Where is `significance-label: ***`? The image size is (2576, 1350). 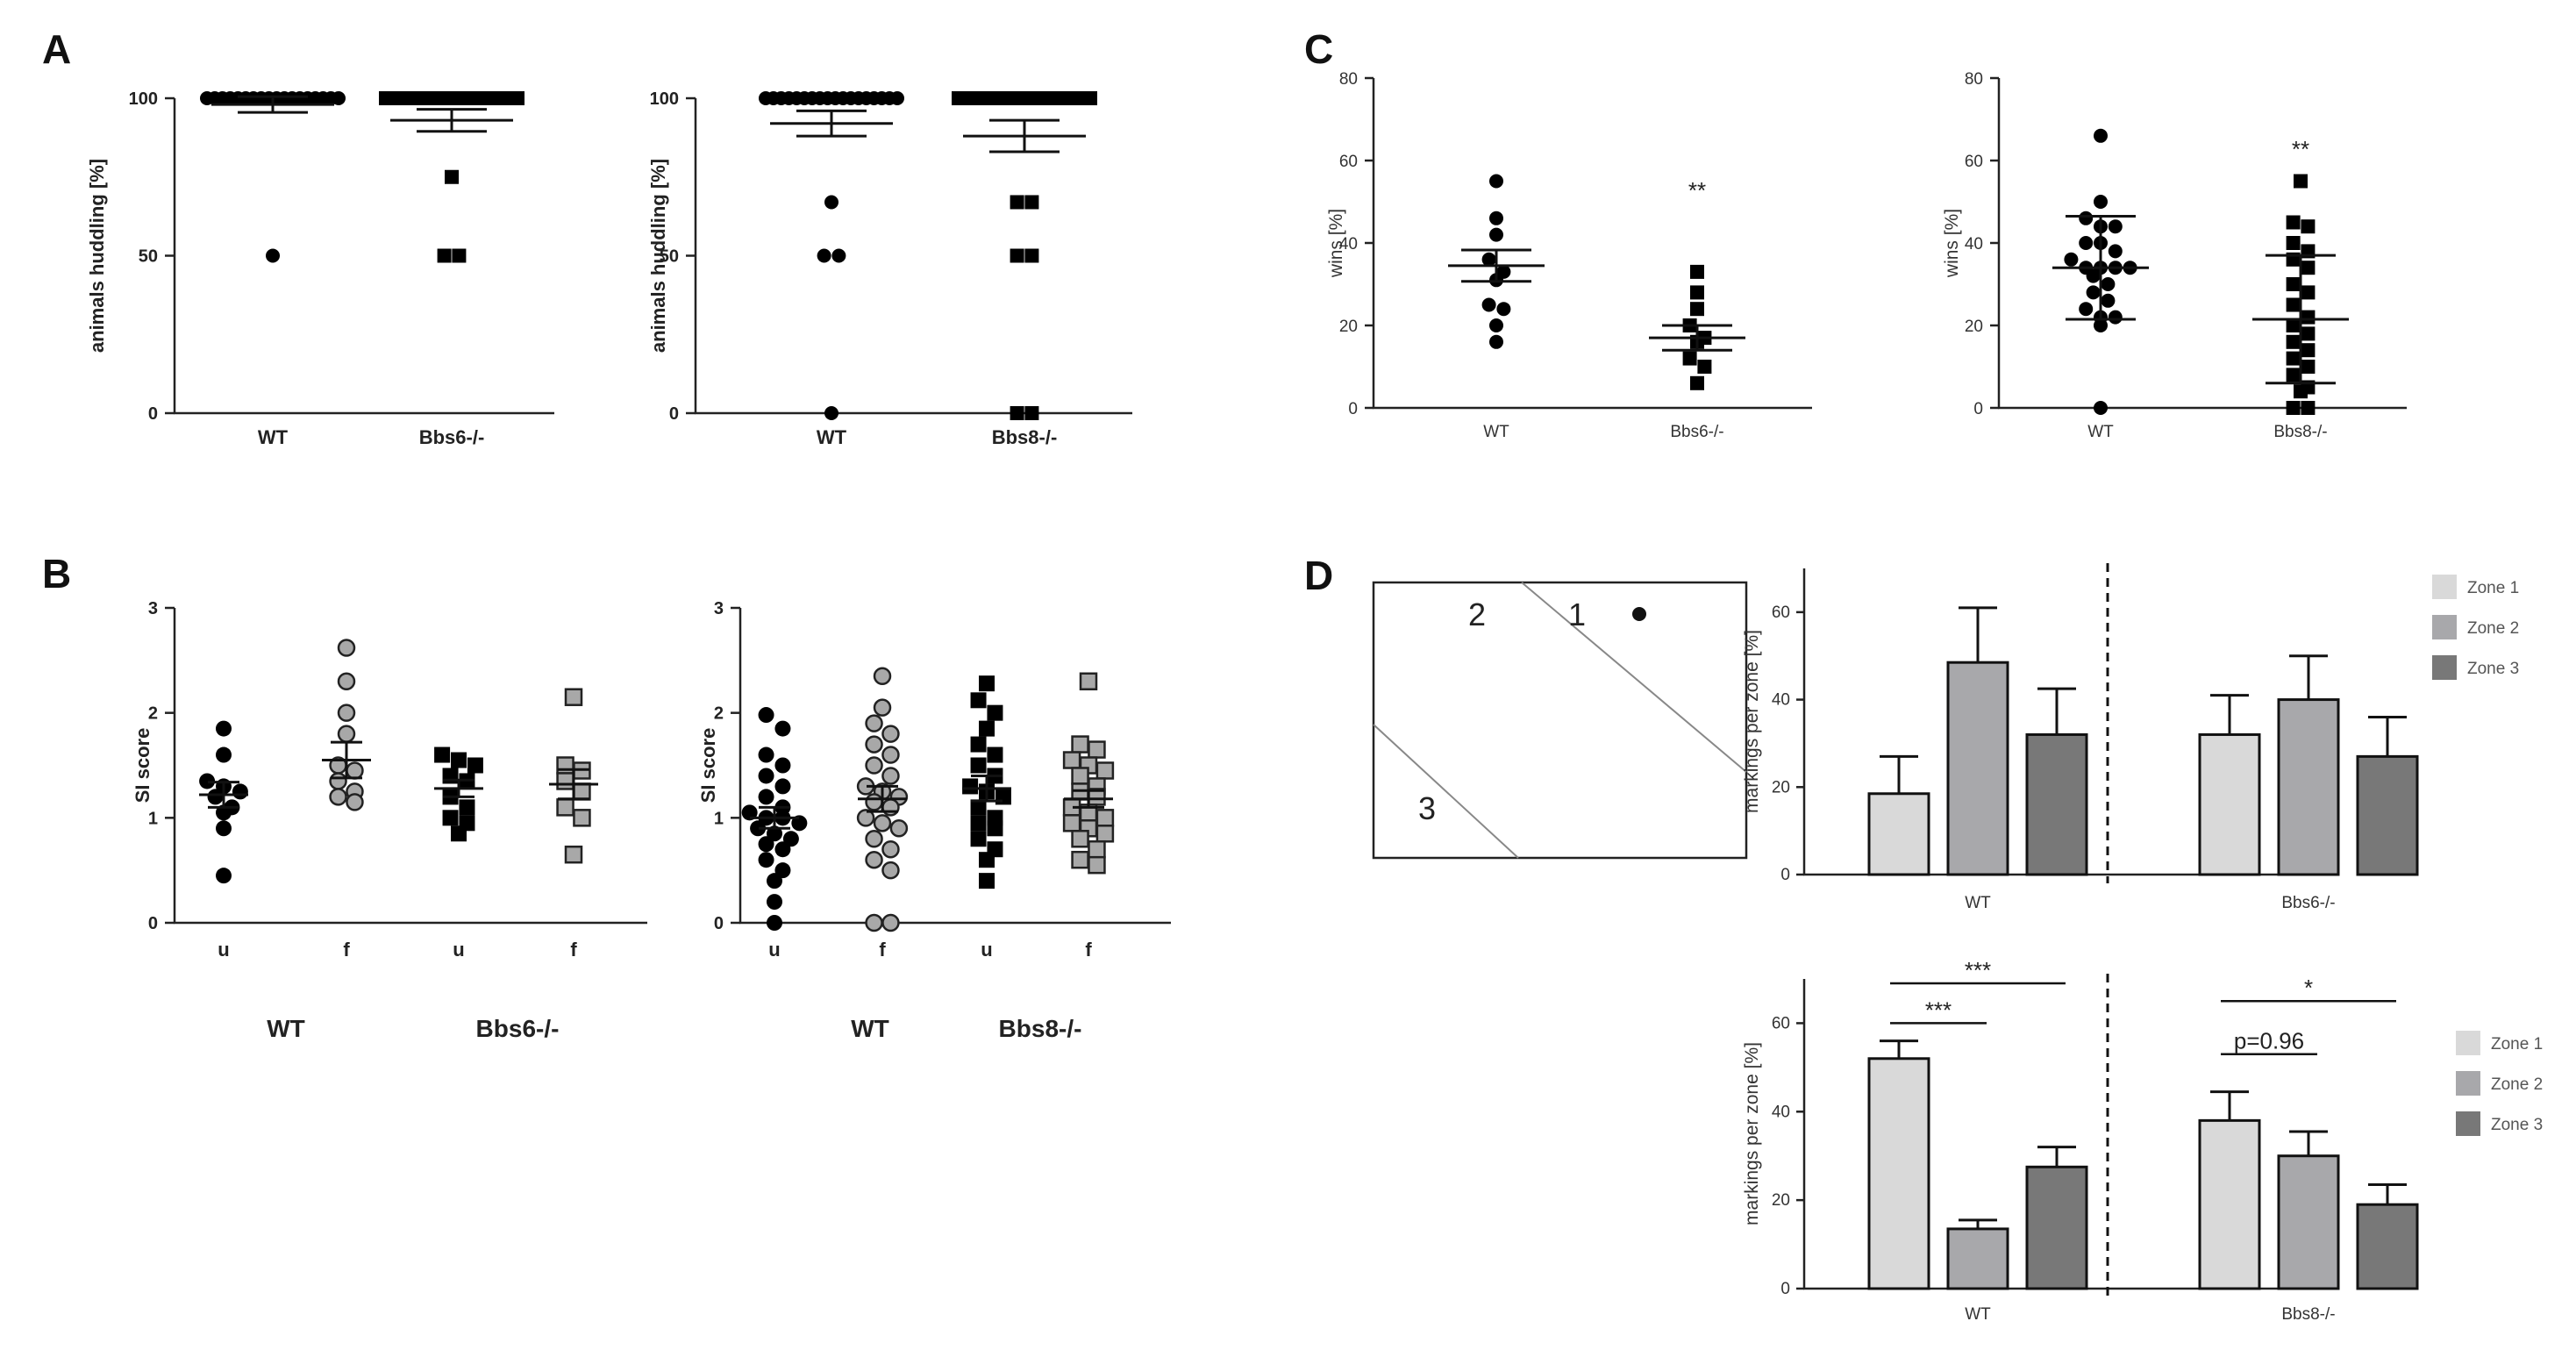
significance-label: *** is located at coordinates (1939, 1009).